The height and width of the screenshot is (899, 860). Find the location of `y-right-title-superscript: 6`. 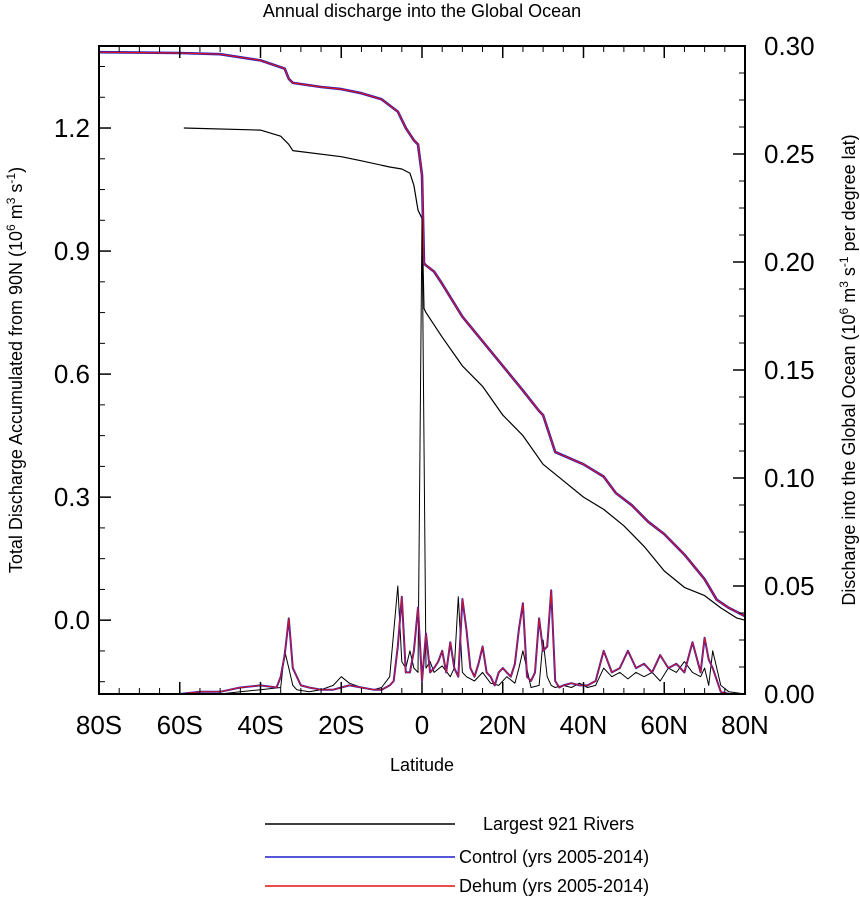

y-right-title-superscript: 6 is located at coordinates (844, 310).